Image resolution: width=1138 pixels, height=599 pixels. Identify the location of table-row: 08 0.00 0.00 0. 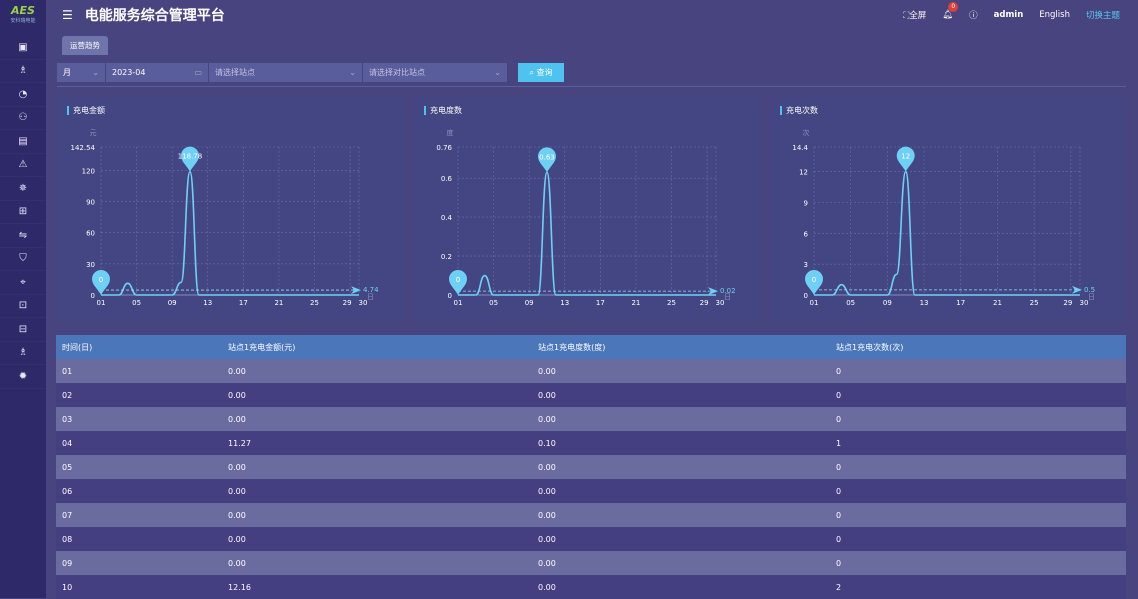
(591, 539).